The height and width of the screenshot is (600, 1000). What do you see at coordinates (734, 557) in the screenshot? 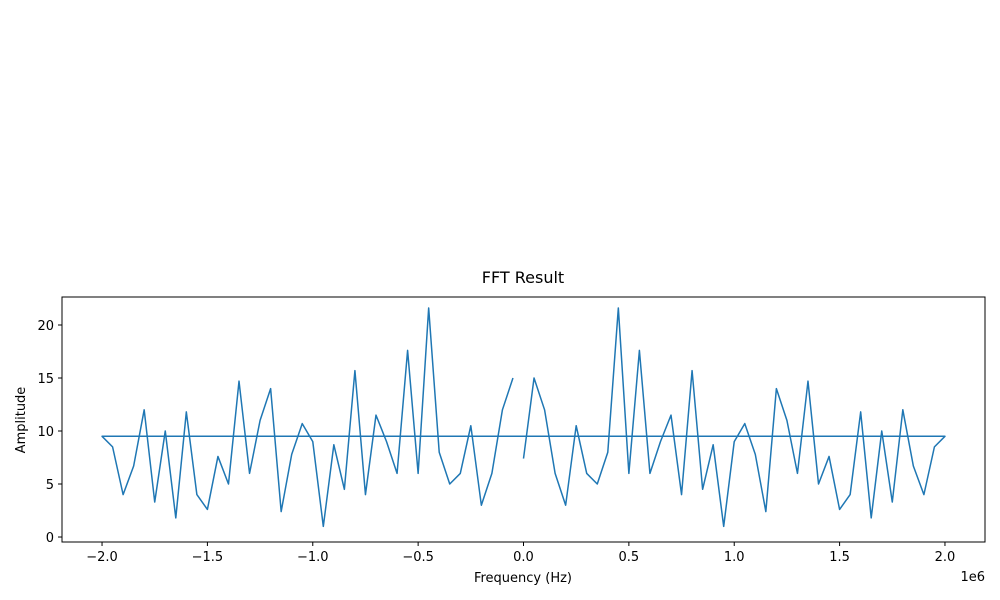
I see `x-tick-label: 1.0` at bounding box center [734, 557].